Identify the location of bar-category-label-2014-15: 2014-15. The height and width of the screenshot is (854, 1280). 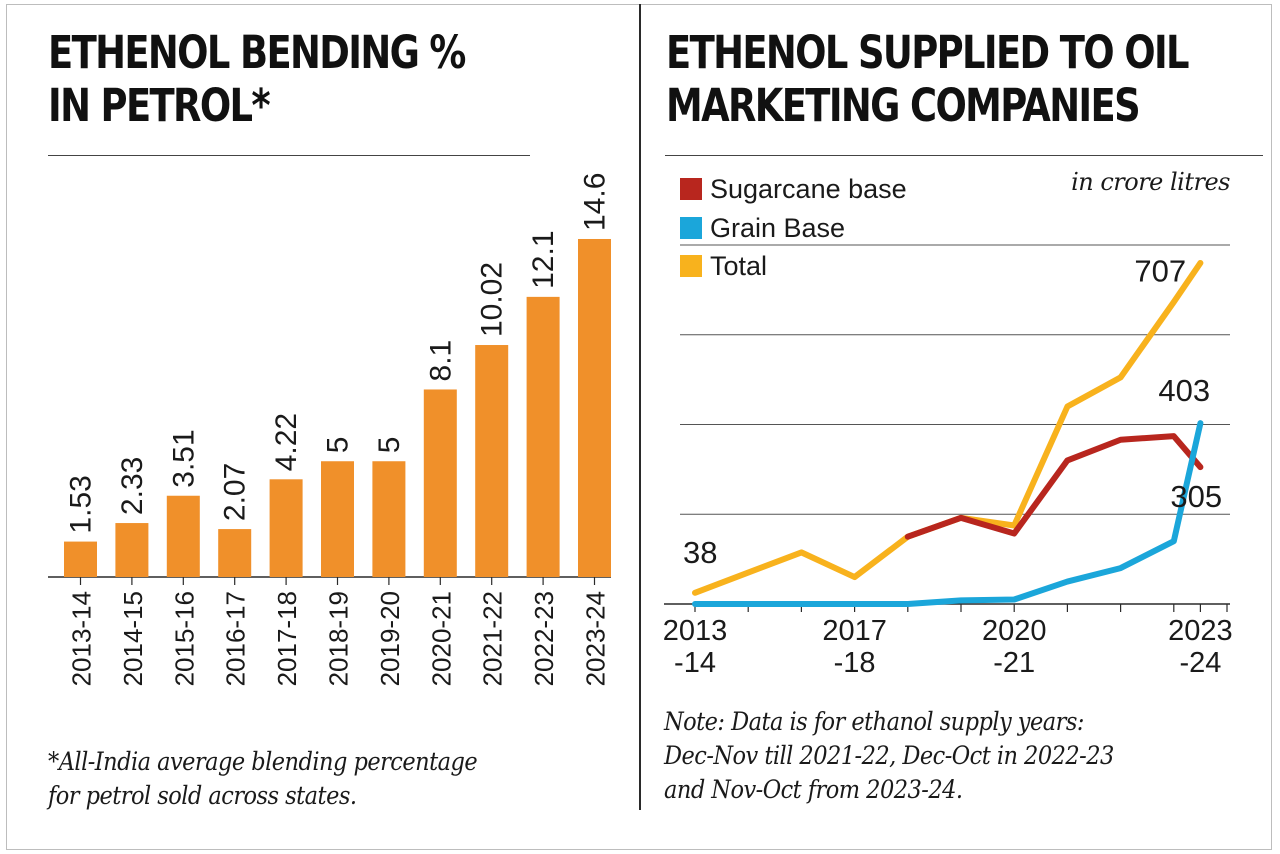
(133, 638).